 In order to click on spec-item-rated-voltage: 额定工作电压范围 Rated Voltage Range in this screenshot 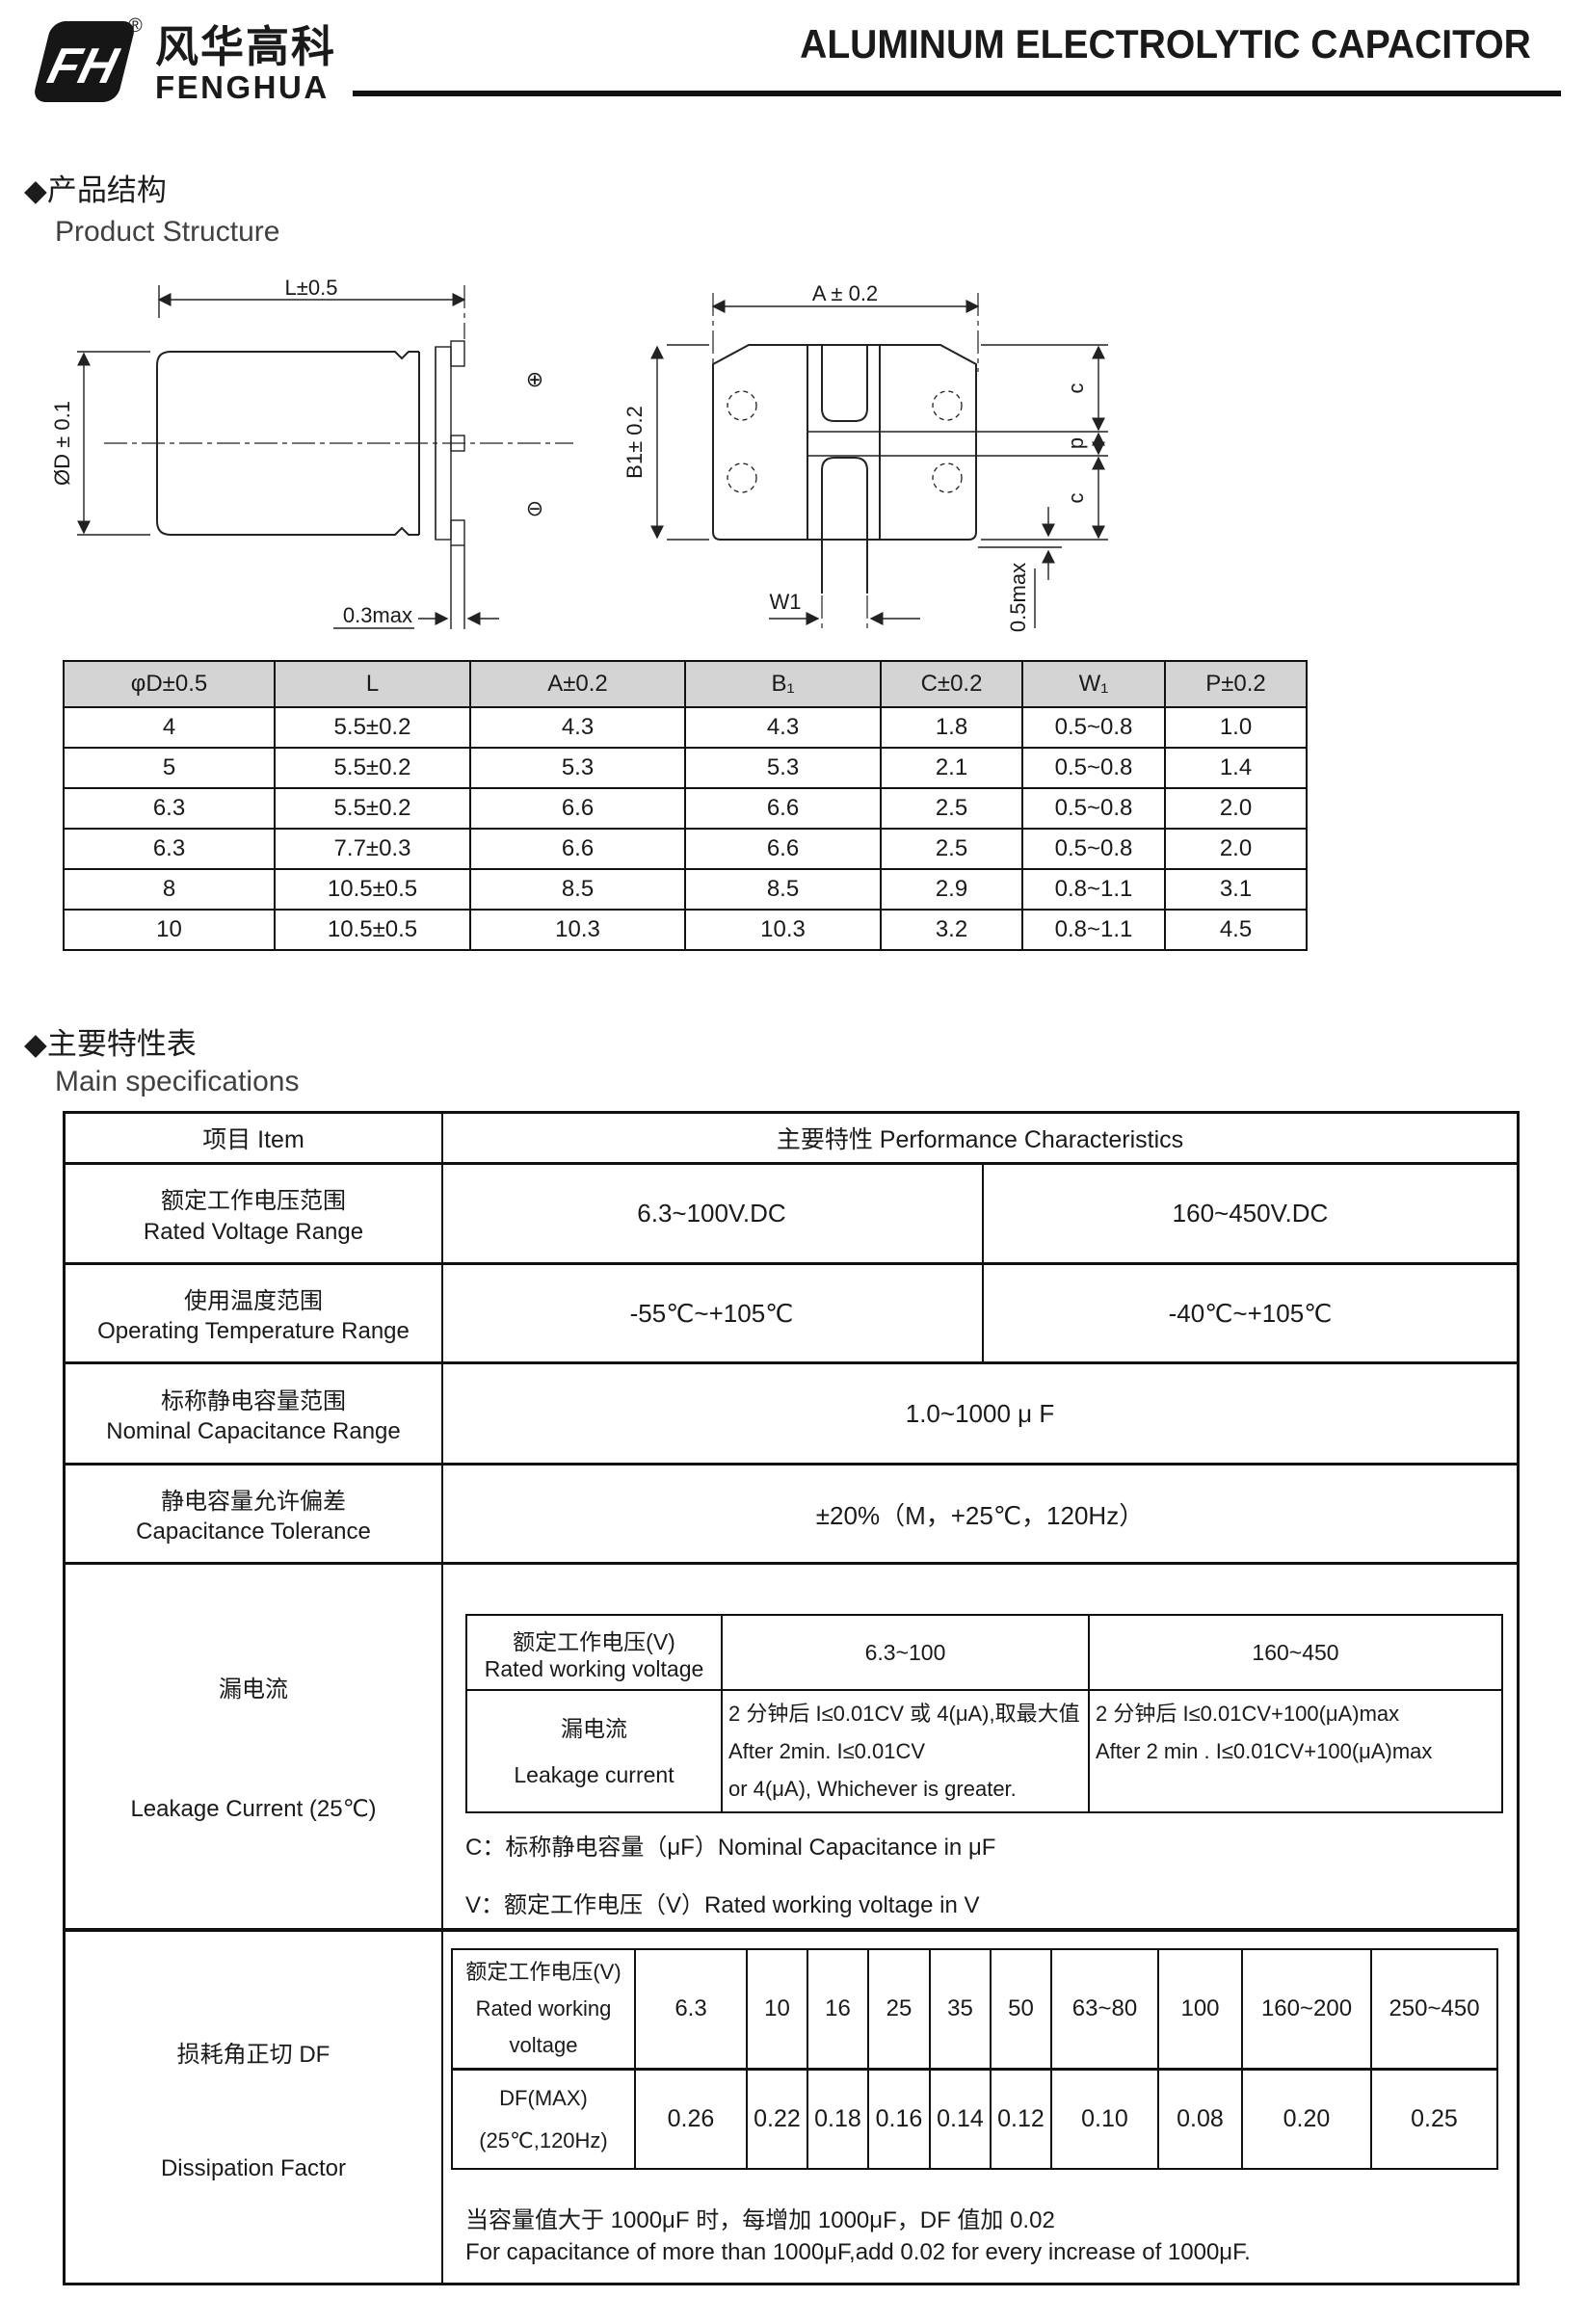, I will do `click(253, 1214)`.